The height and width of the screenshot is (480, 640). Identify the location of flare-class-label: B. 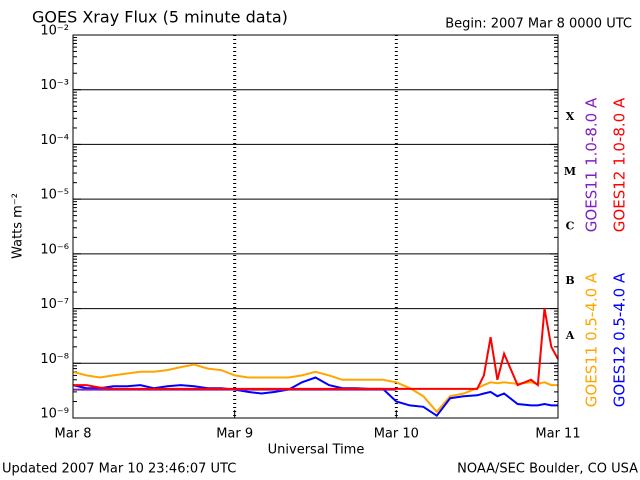
(569, 280).